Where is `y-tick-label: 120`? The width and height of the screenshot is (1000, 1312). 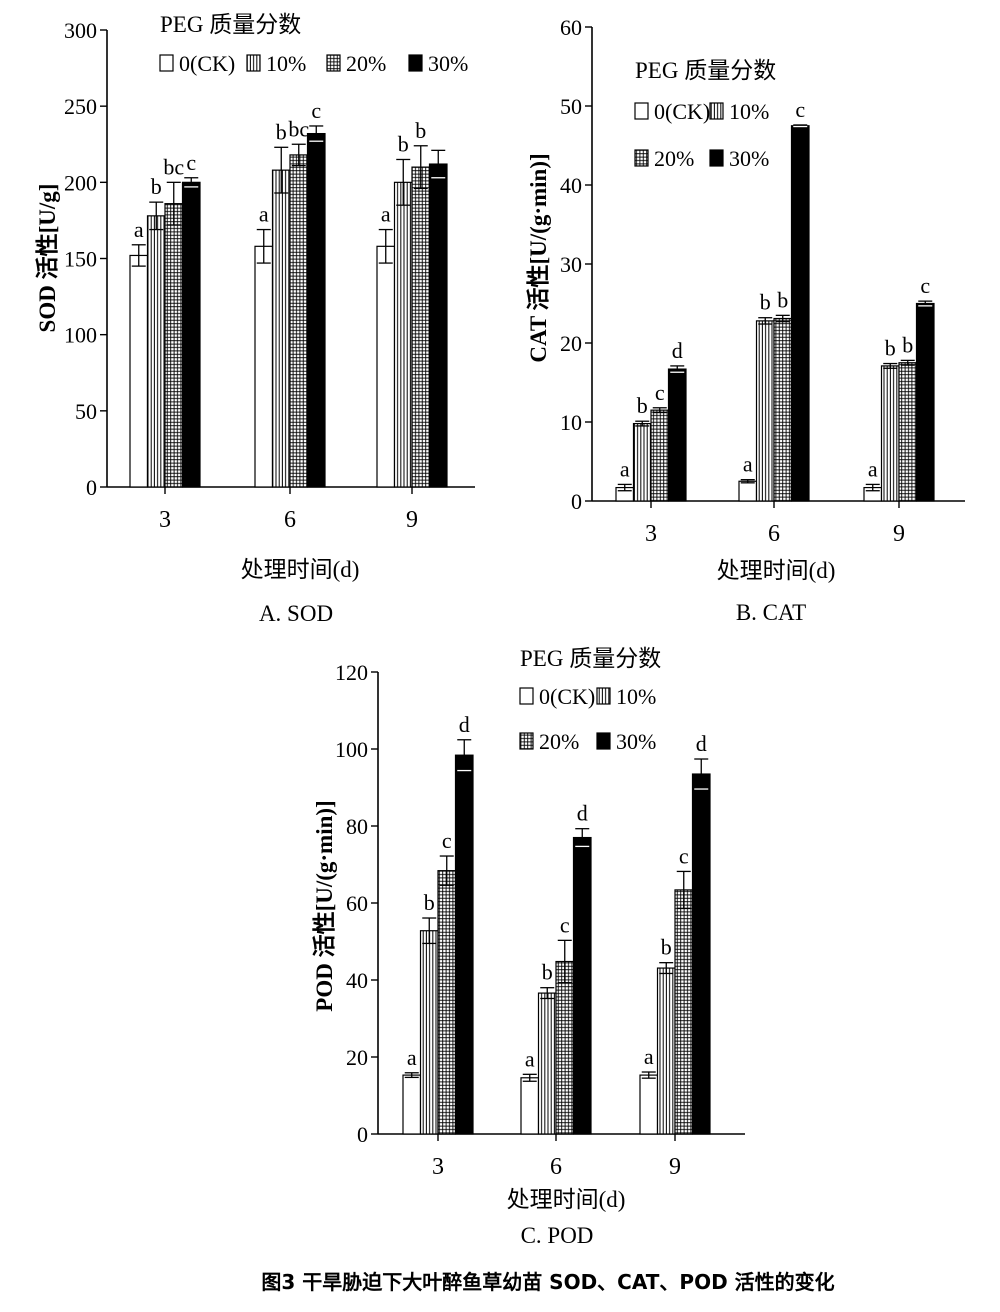 y-tick-label: 120 is located at coordinates (351, 672).